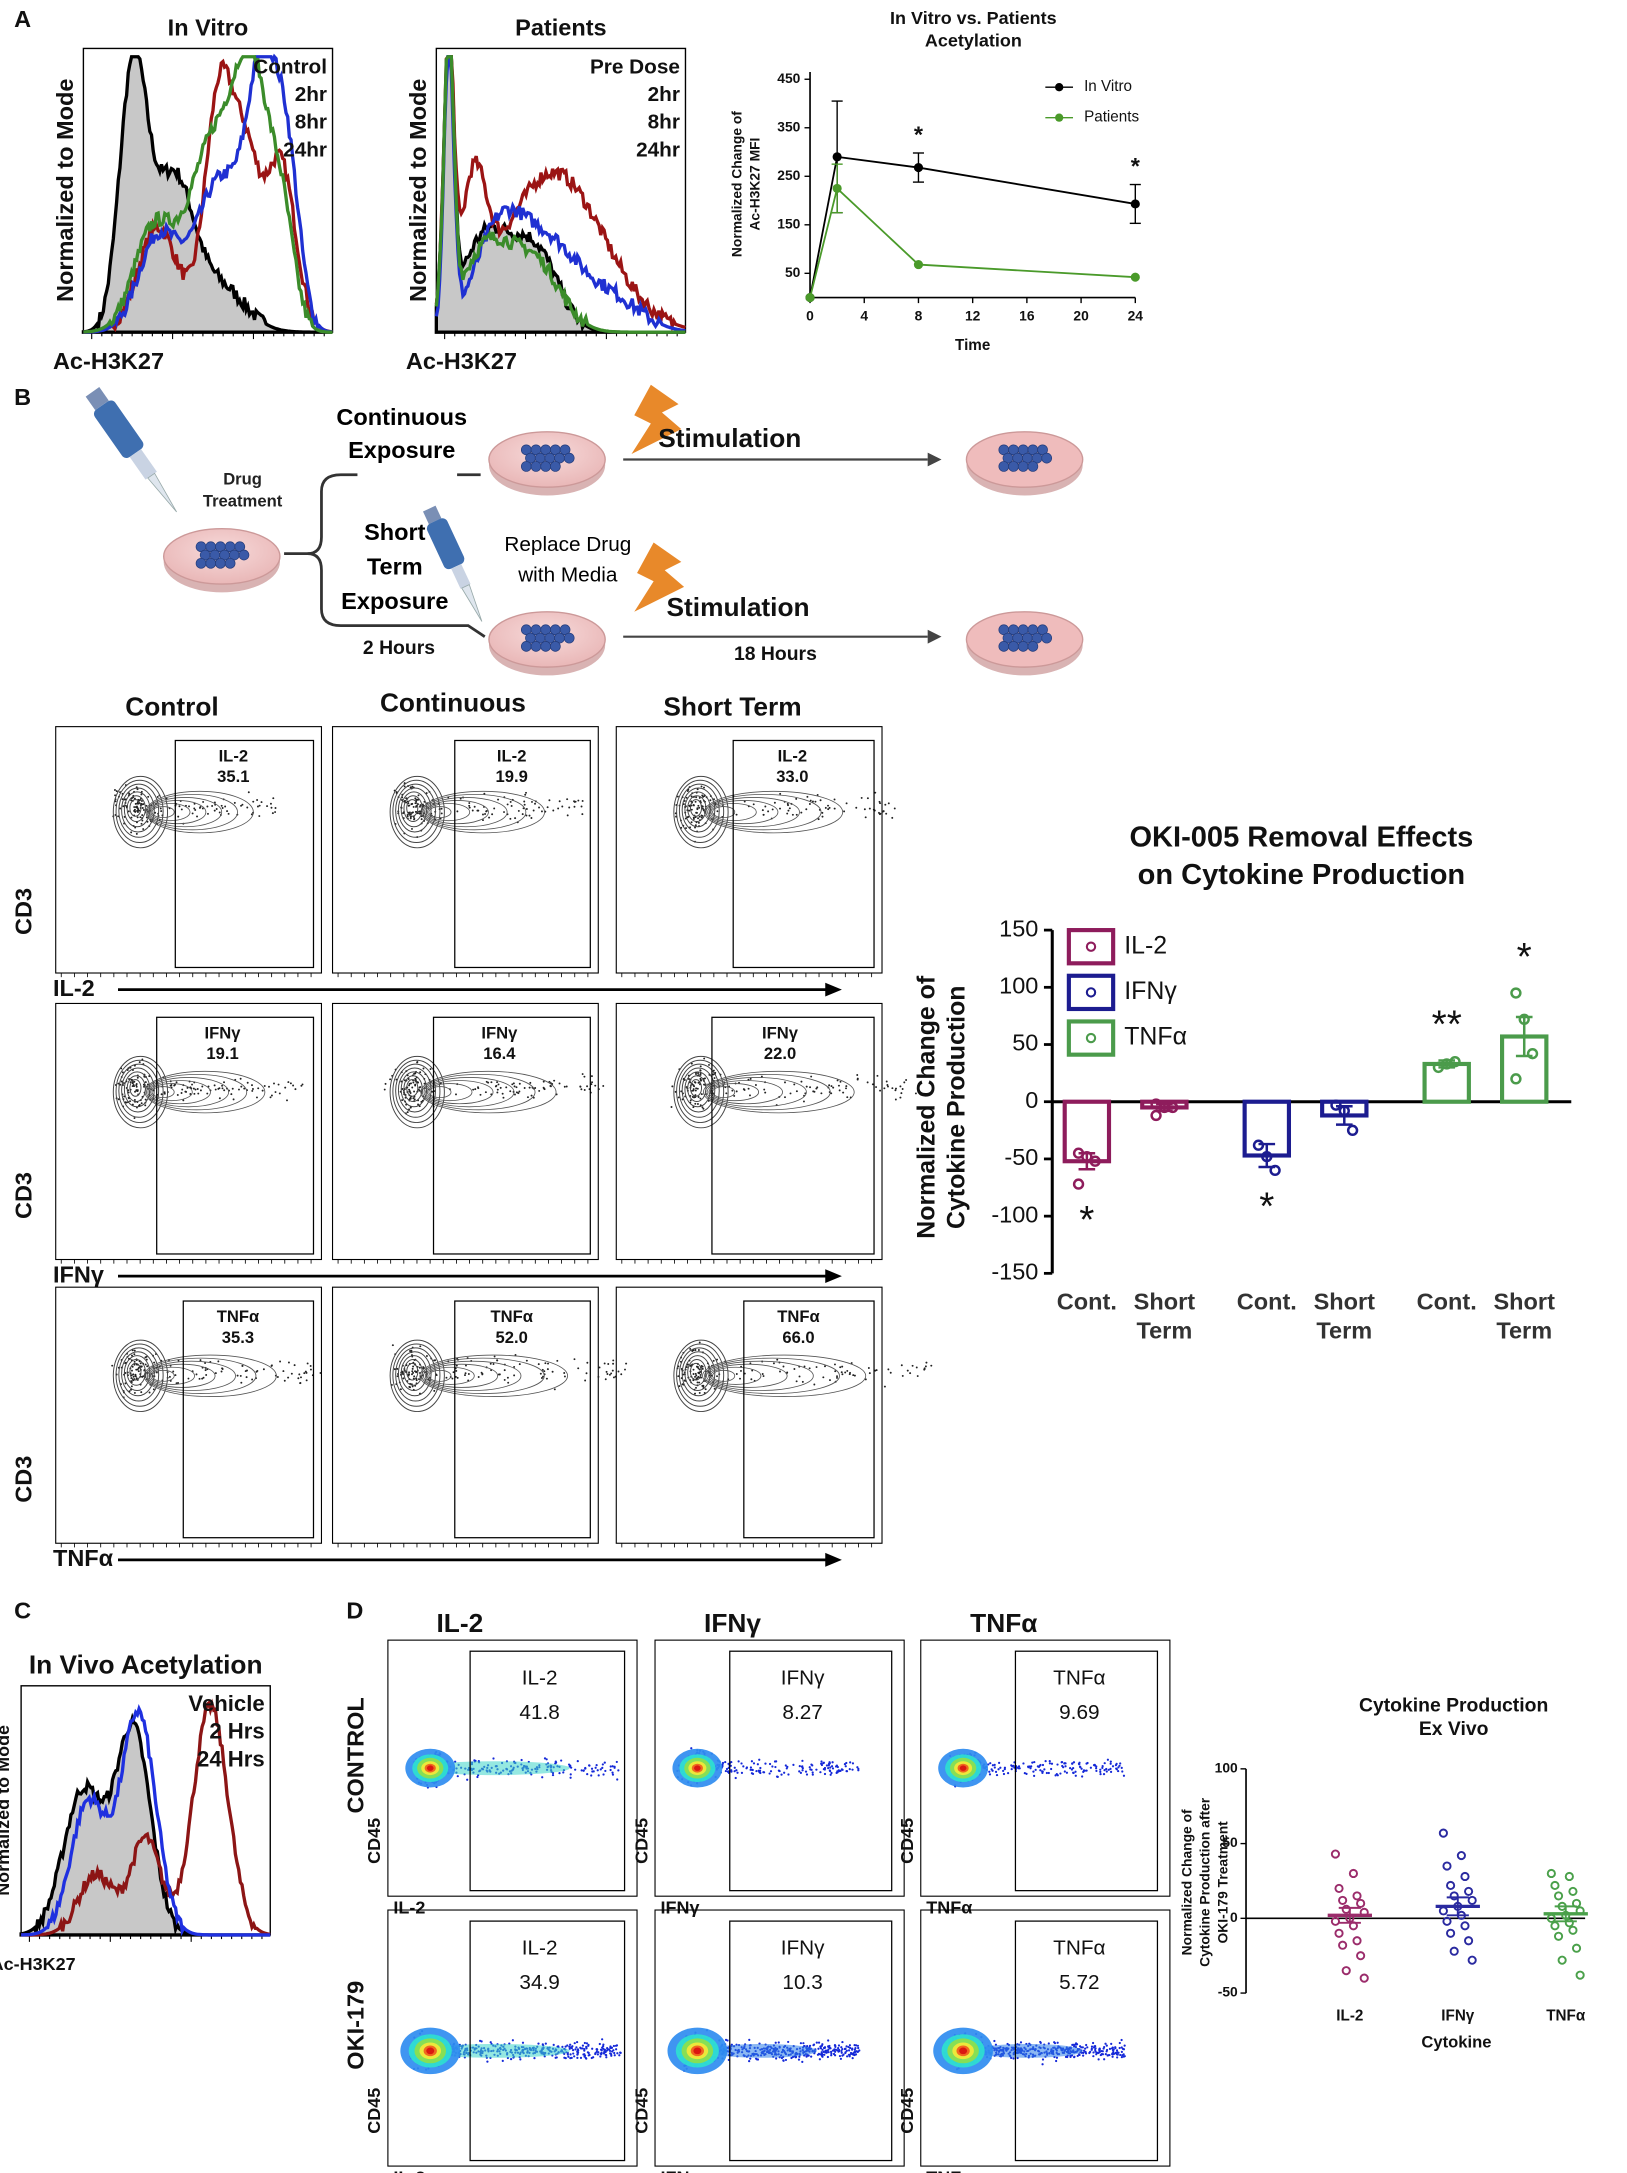  What do you see at coordinates (208, 27) in the screenshot?
I see `histogram-title: In Vitro` at bounding box center [208, 27].